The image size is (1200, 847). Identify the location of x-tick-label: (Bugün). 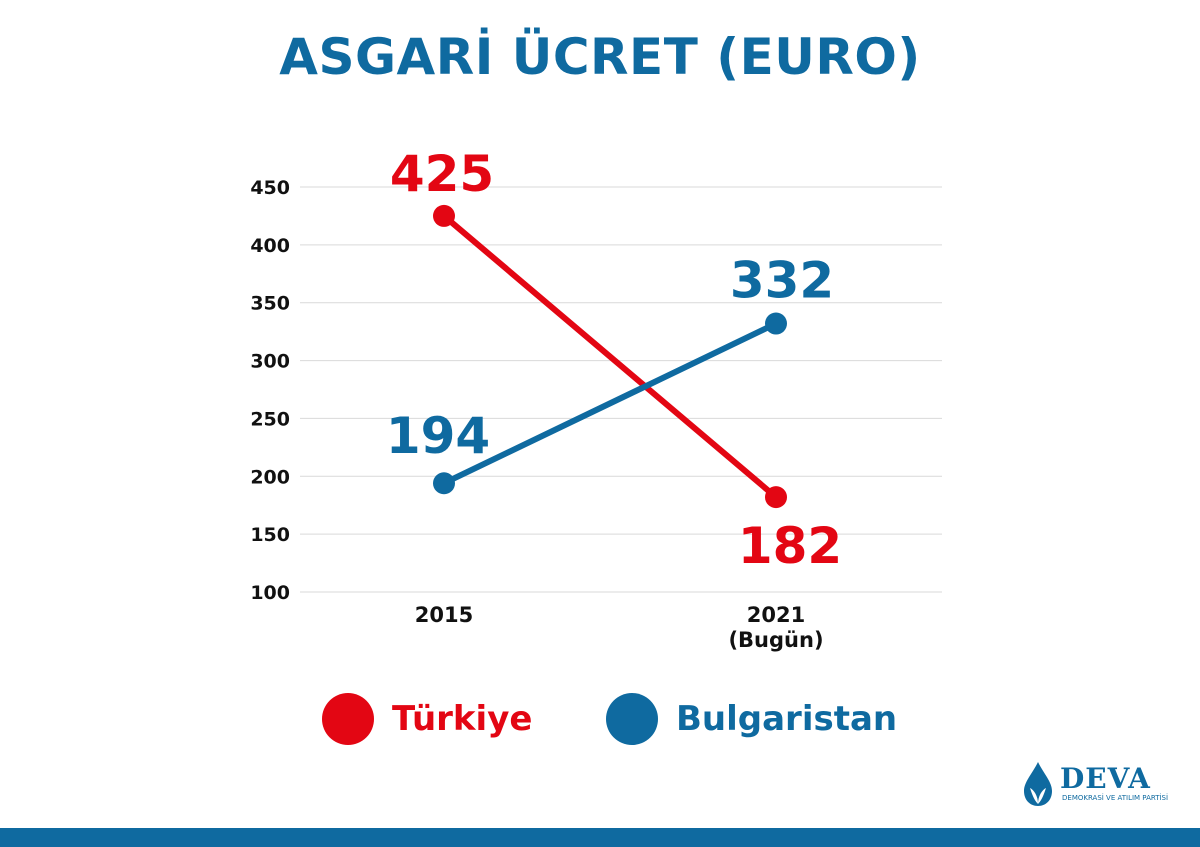
(775, 640).